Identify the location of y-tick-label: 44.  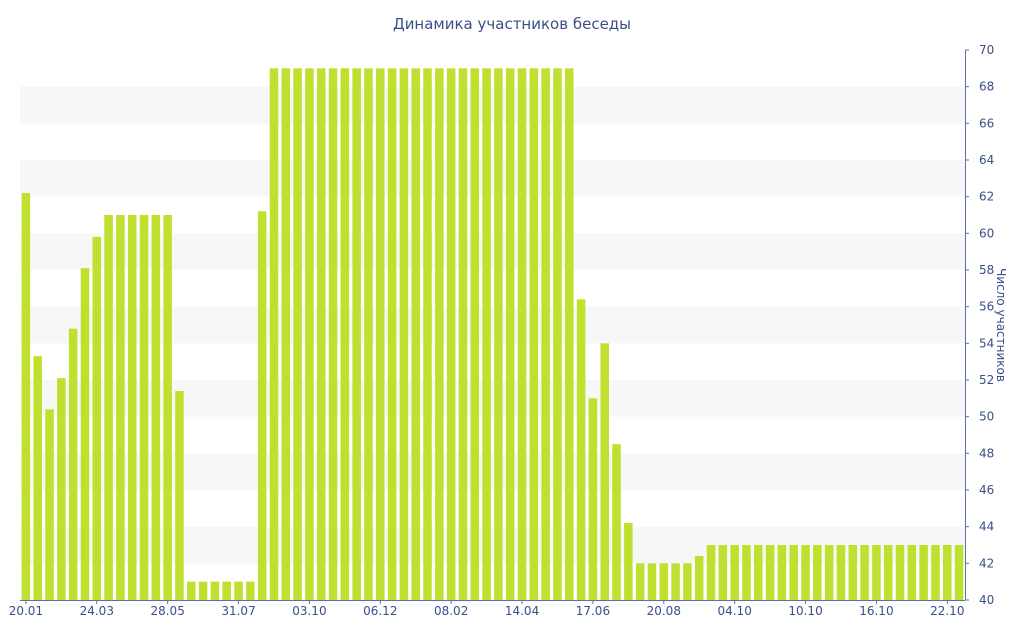
(986, 527).